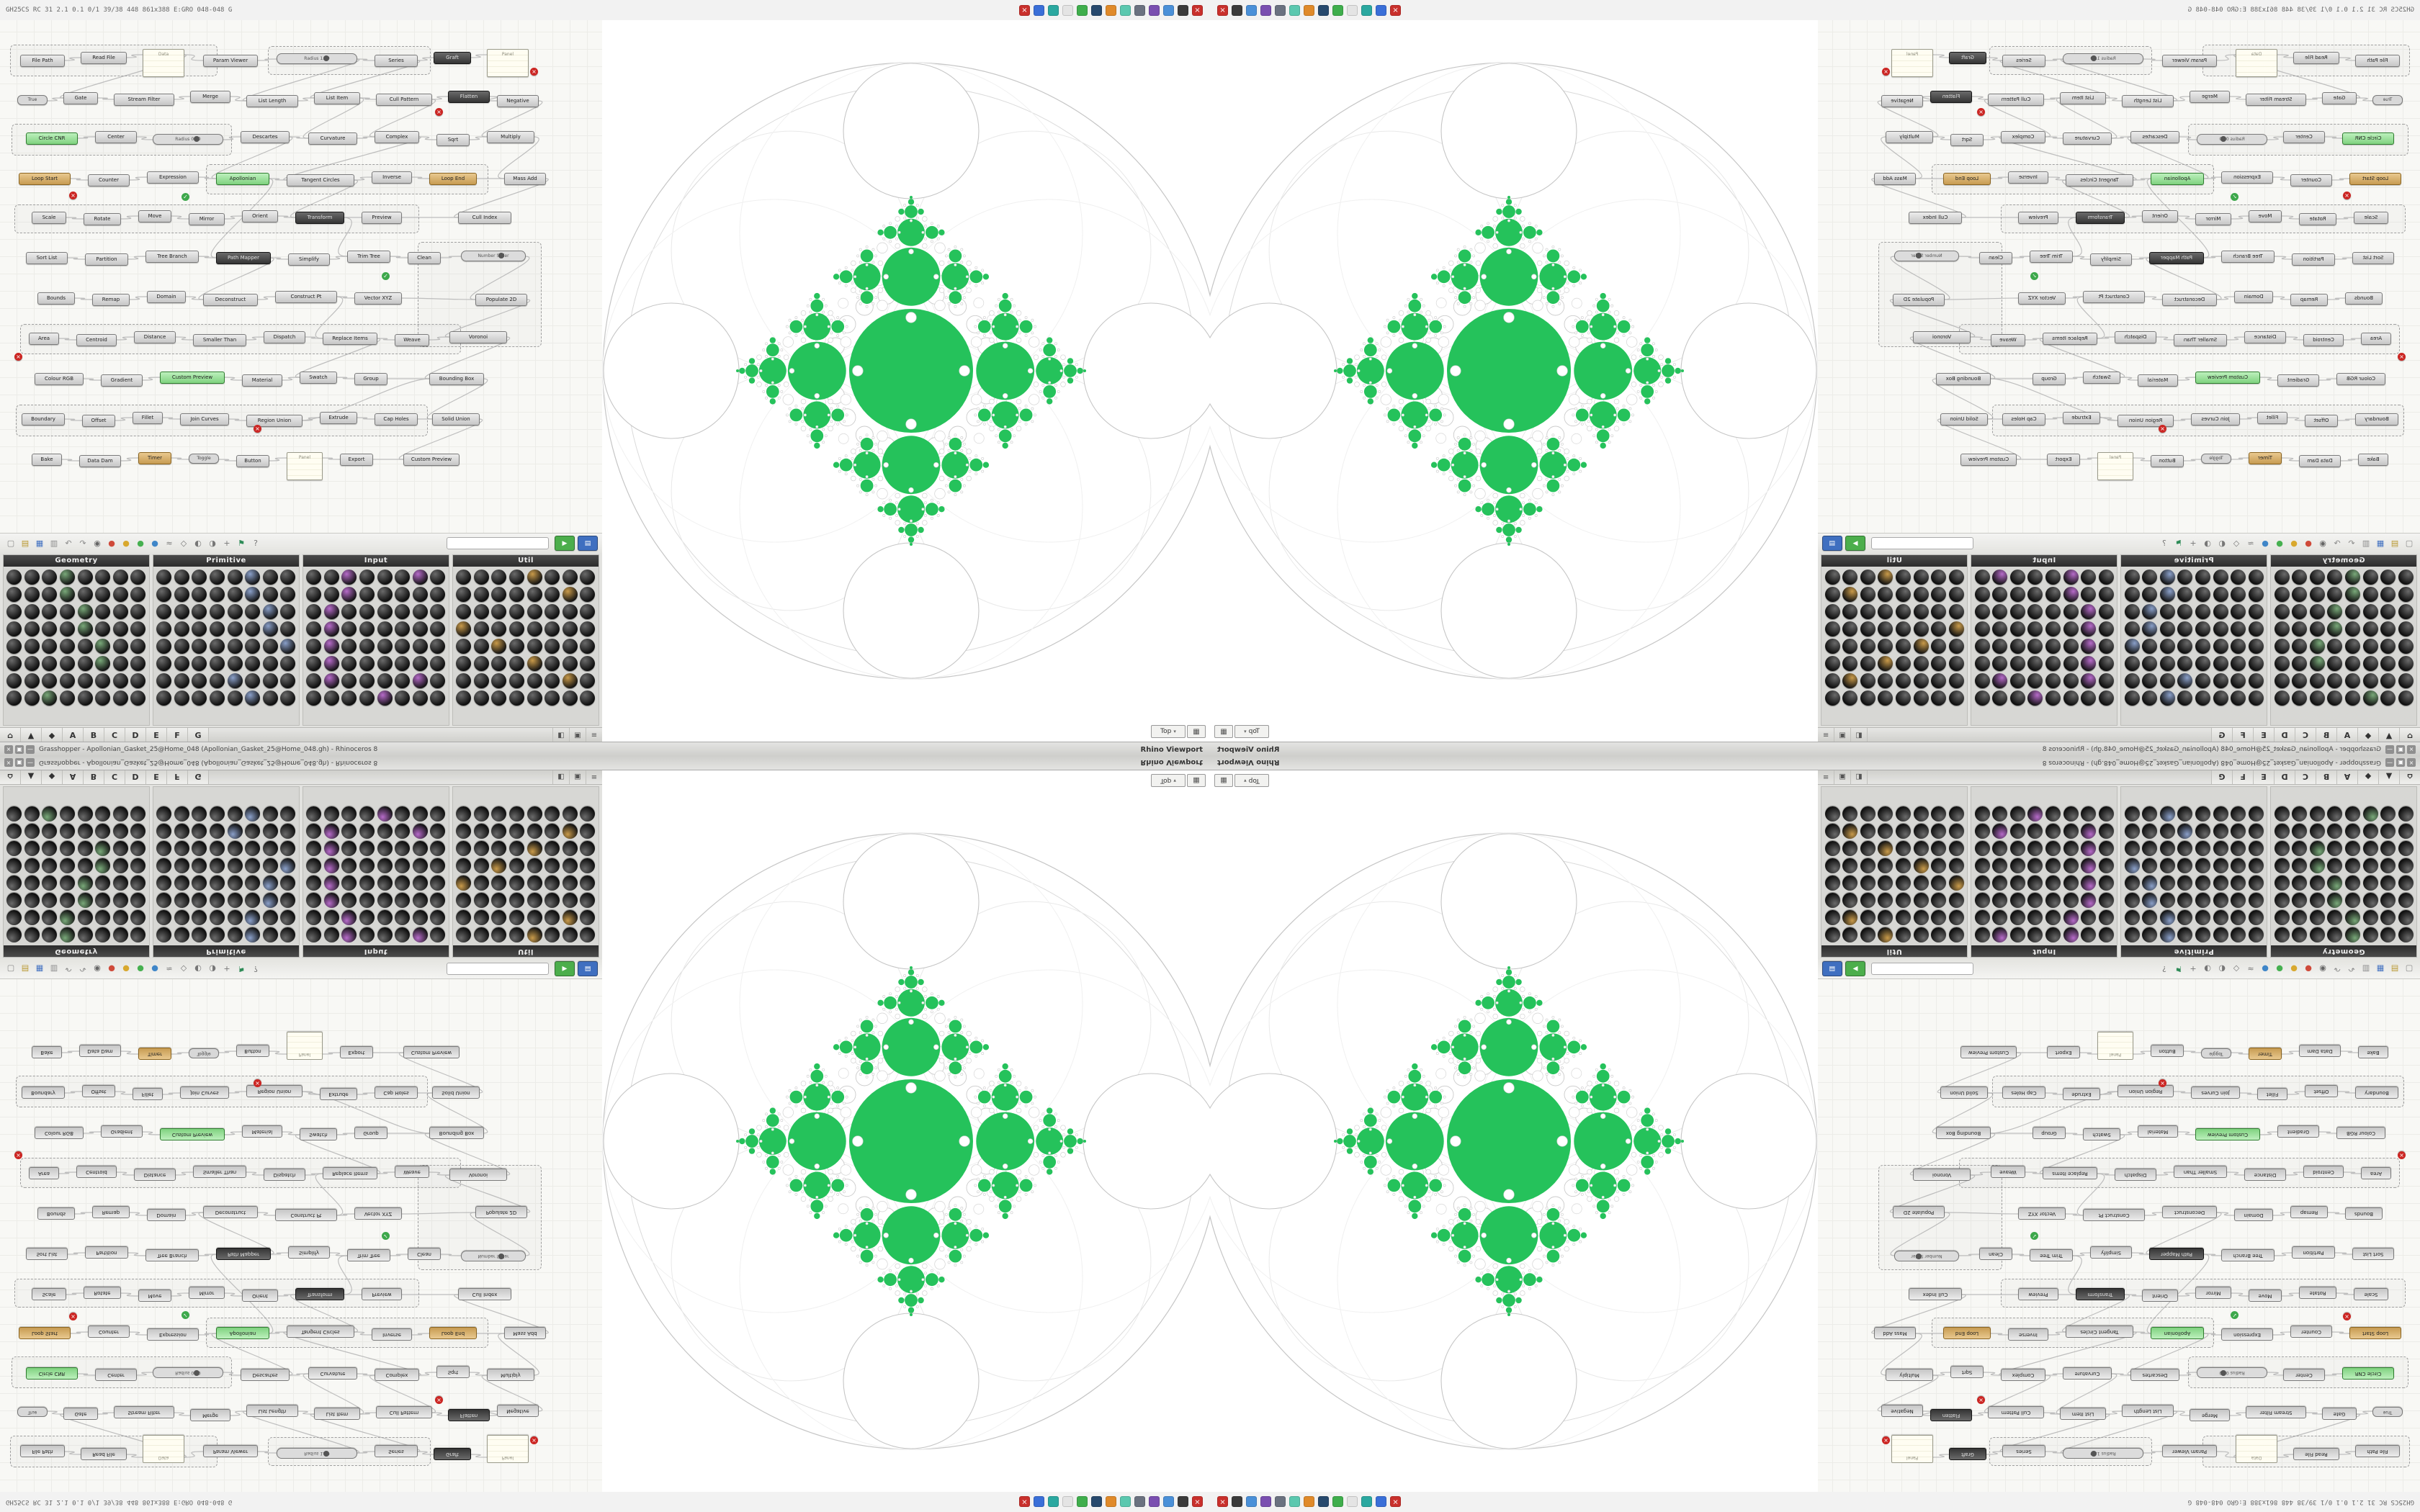 This screenshot has width=2420, height=1512. Describe the element at coordinates (560, 777) in the screenshot. I see `gh-tabbar-button: ◧` at that location.